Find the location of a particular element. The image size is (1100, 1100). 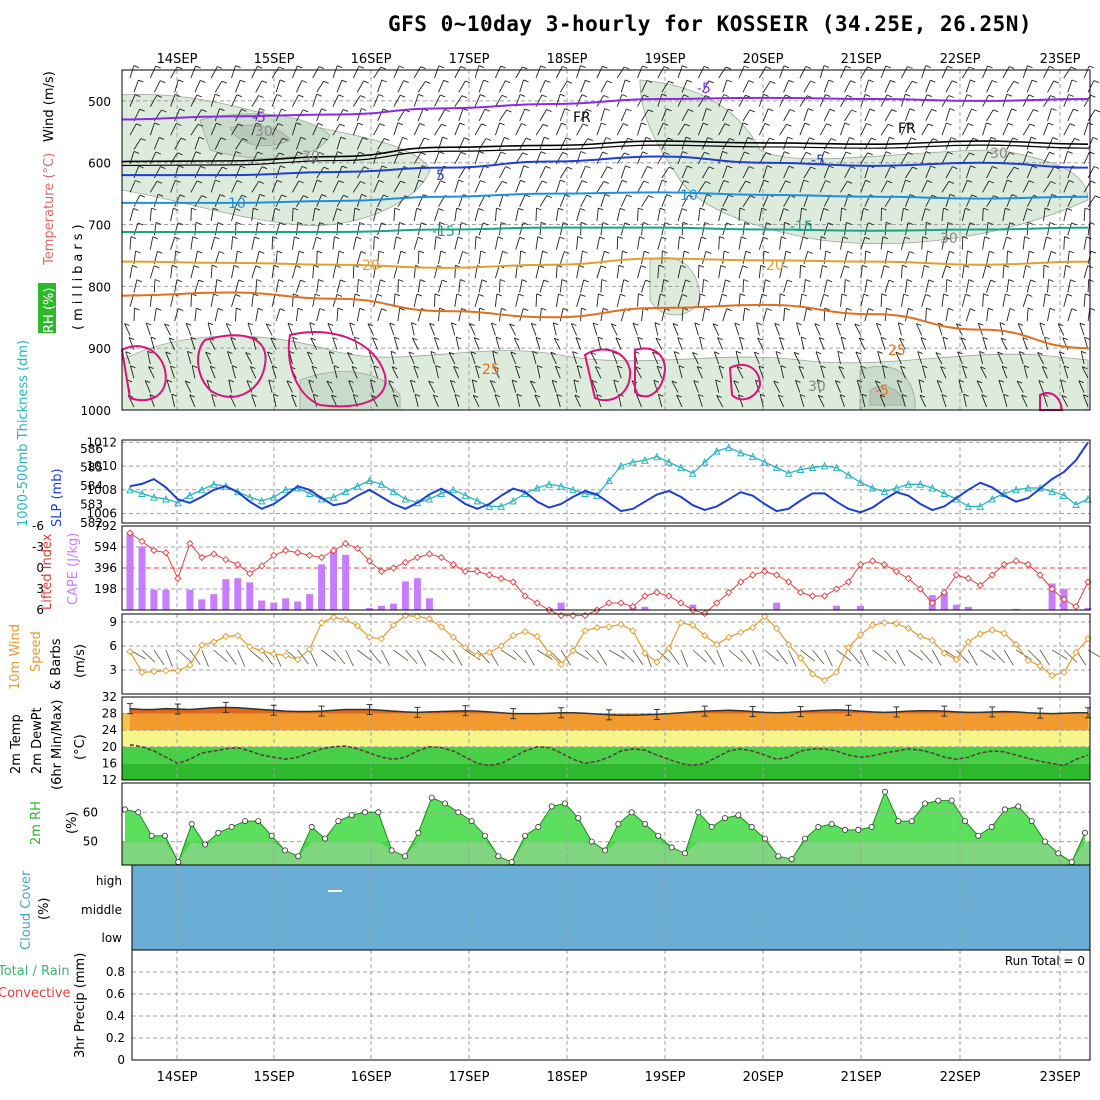

temp-24-28-fill is located at coordinates (609, 722).